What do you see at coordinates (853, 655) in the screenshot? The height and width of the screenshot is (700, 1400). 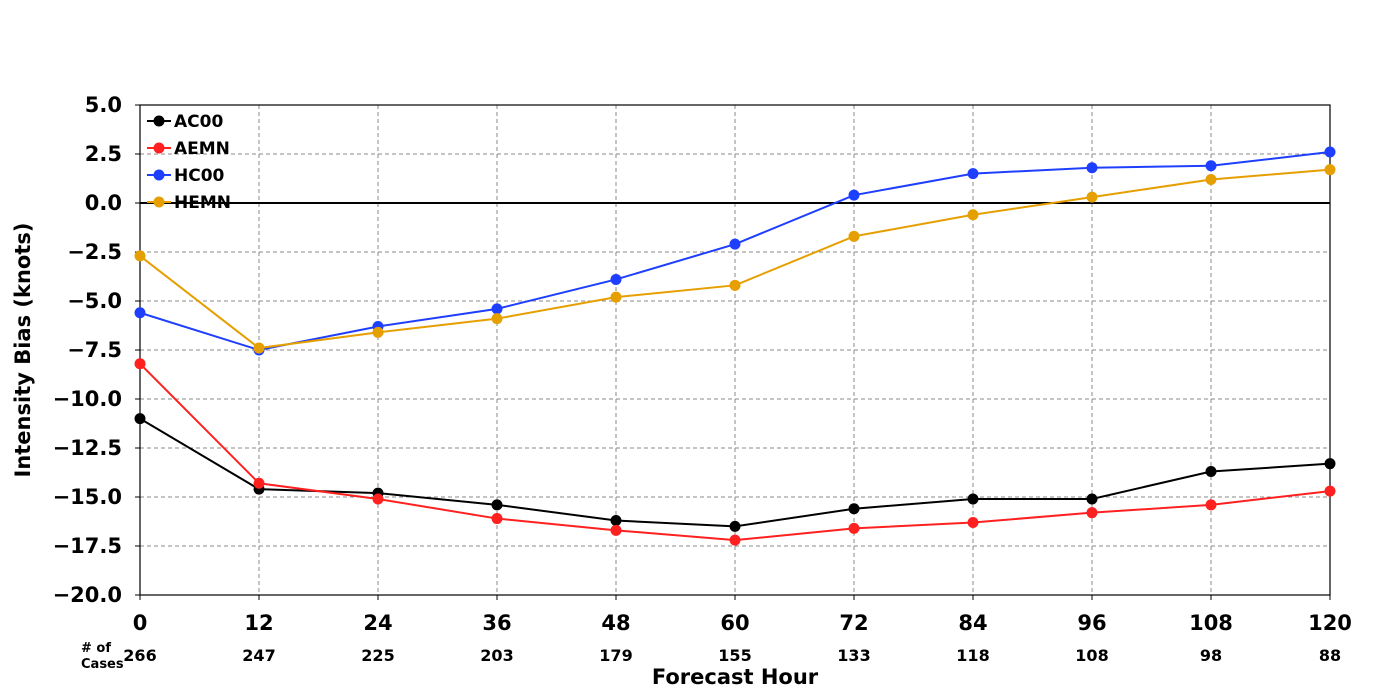 I see `case-count: 133` at bounding box center [853, 655].